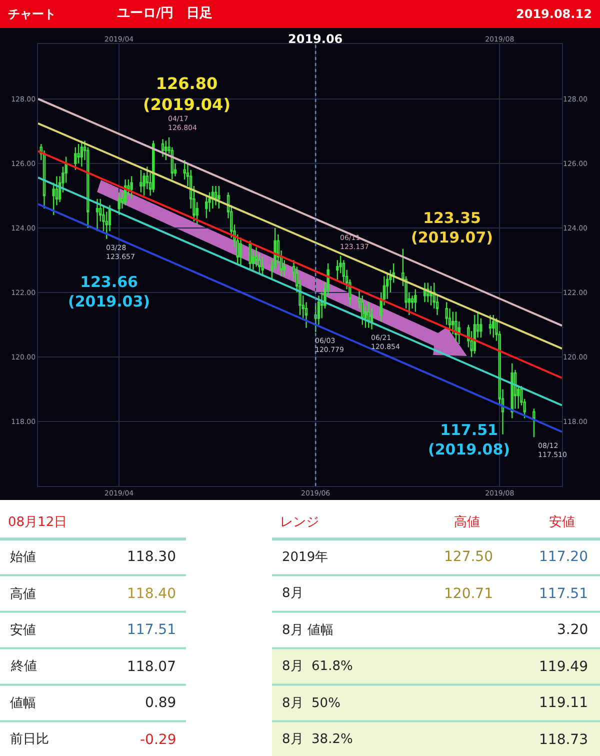  What do you see at coordinates (151, 557) in the screenshot?
I see `text: 118.30` at bounding box center [151, 557].